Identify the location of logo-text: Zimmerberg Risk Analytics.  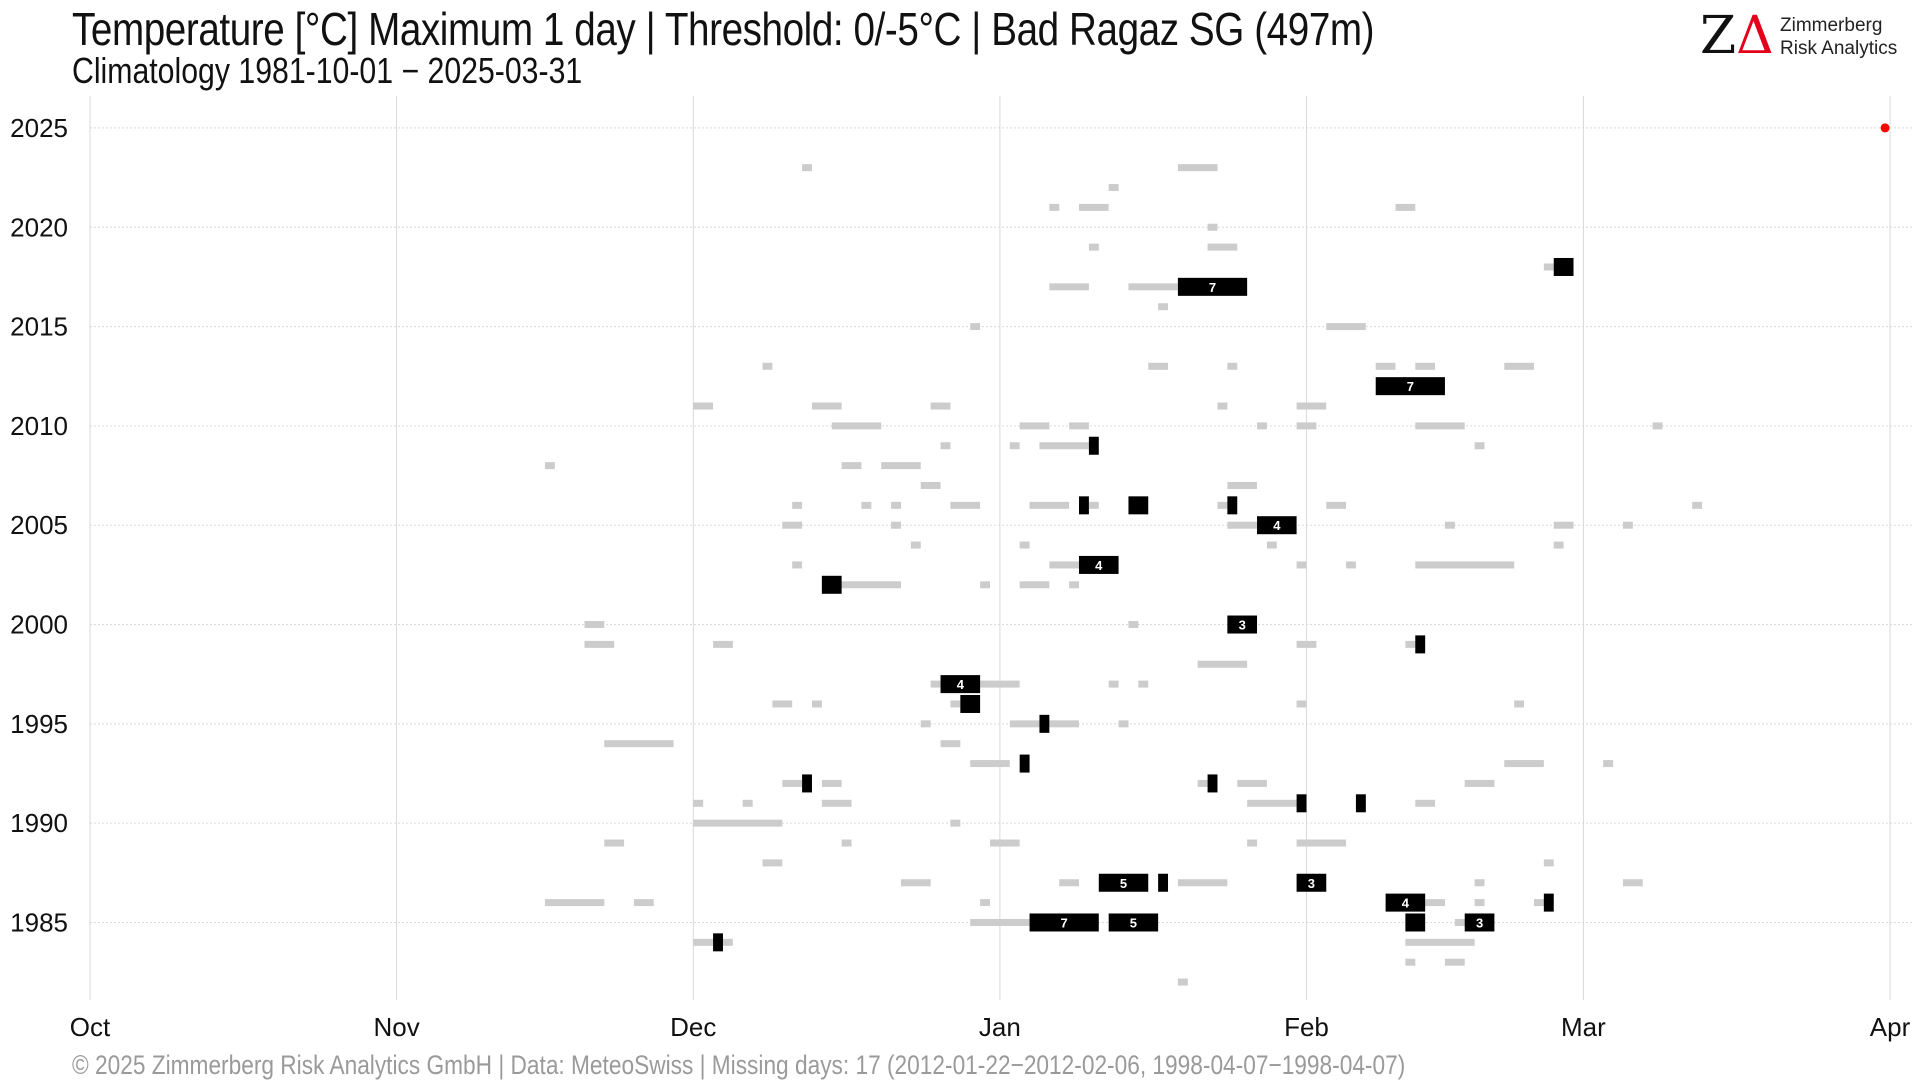
(1838, 37).